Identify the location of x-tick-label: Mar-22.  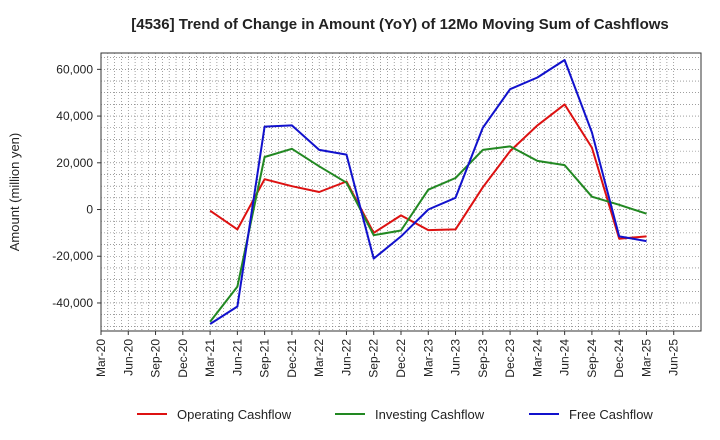
(319, 358).